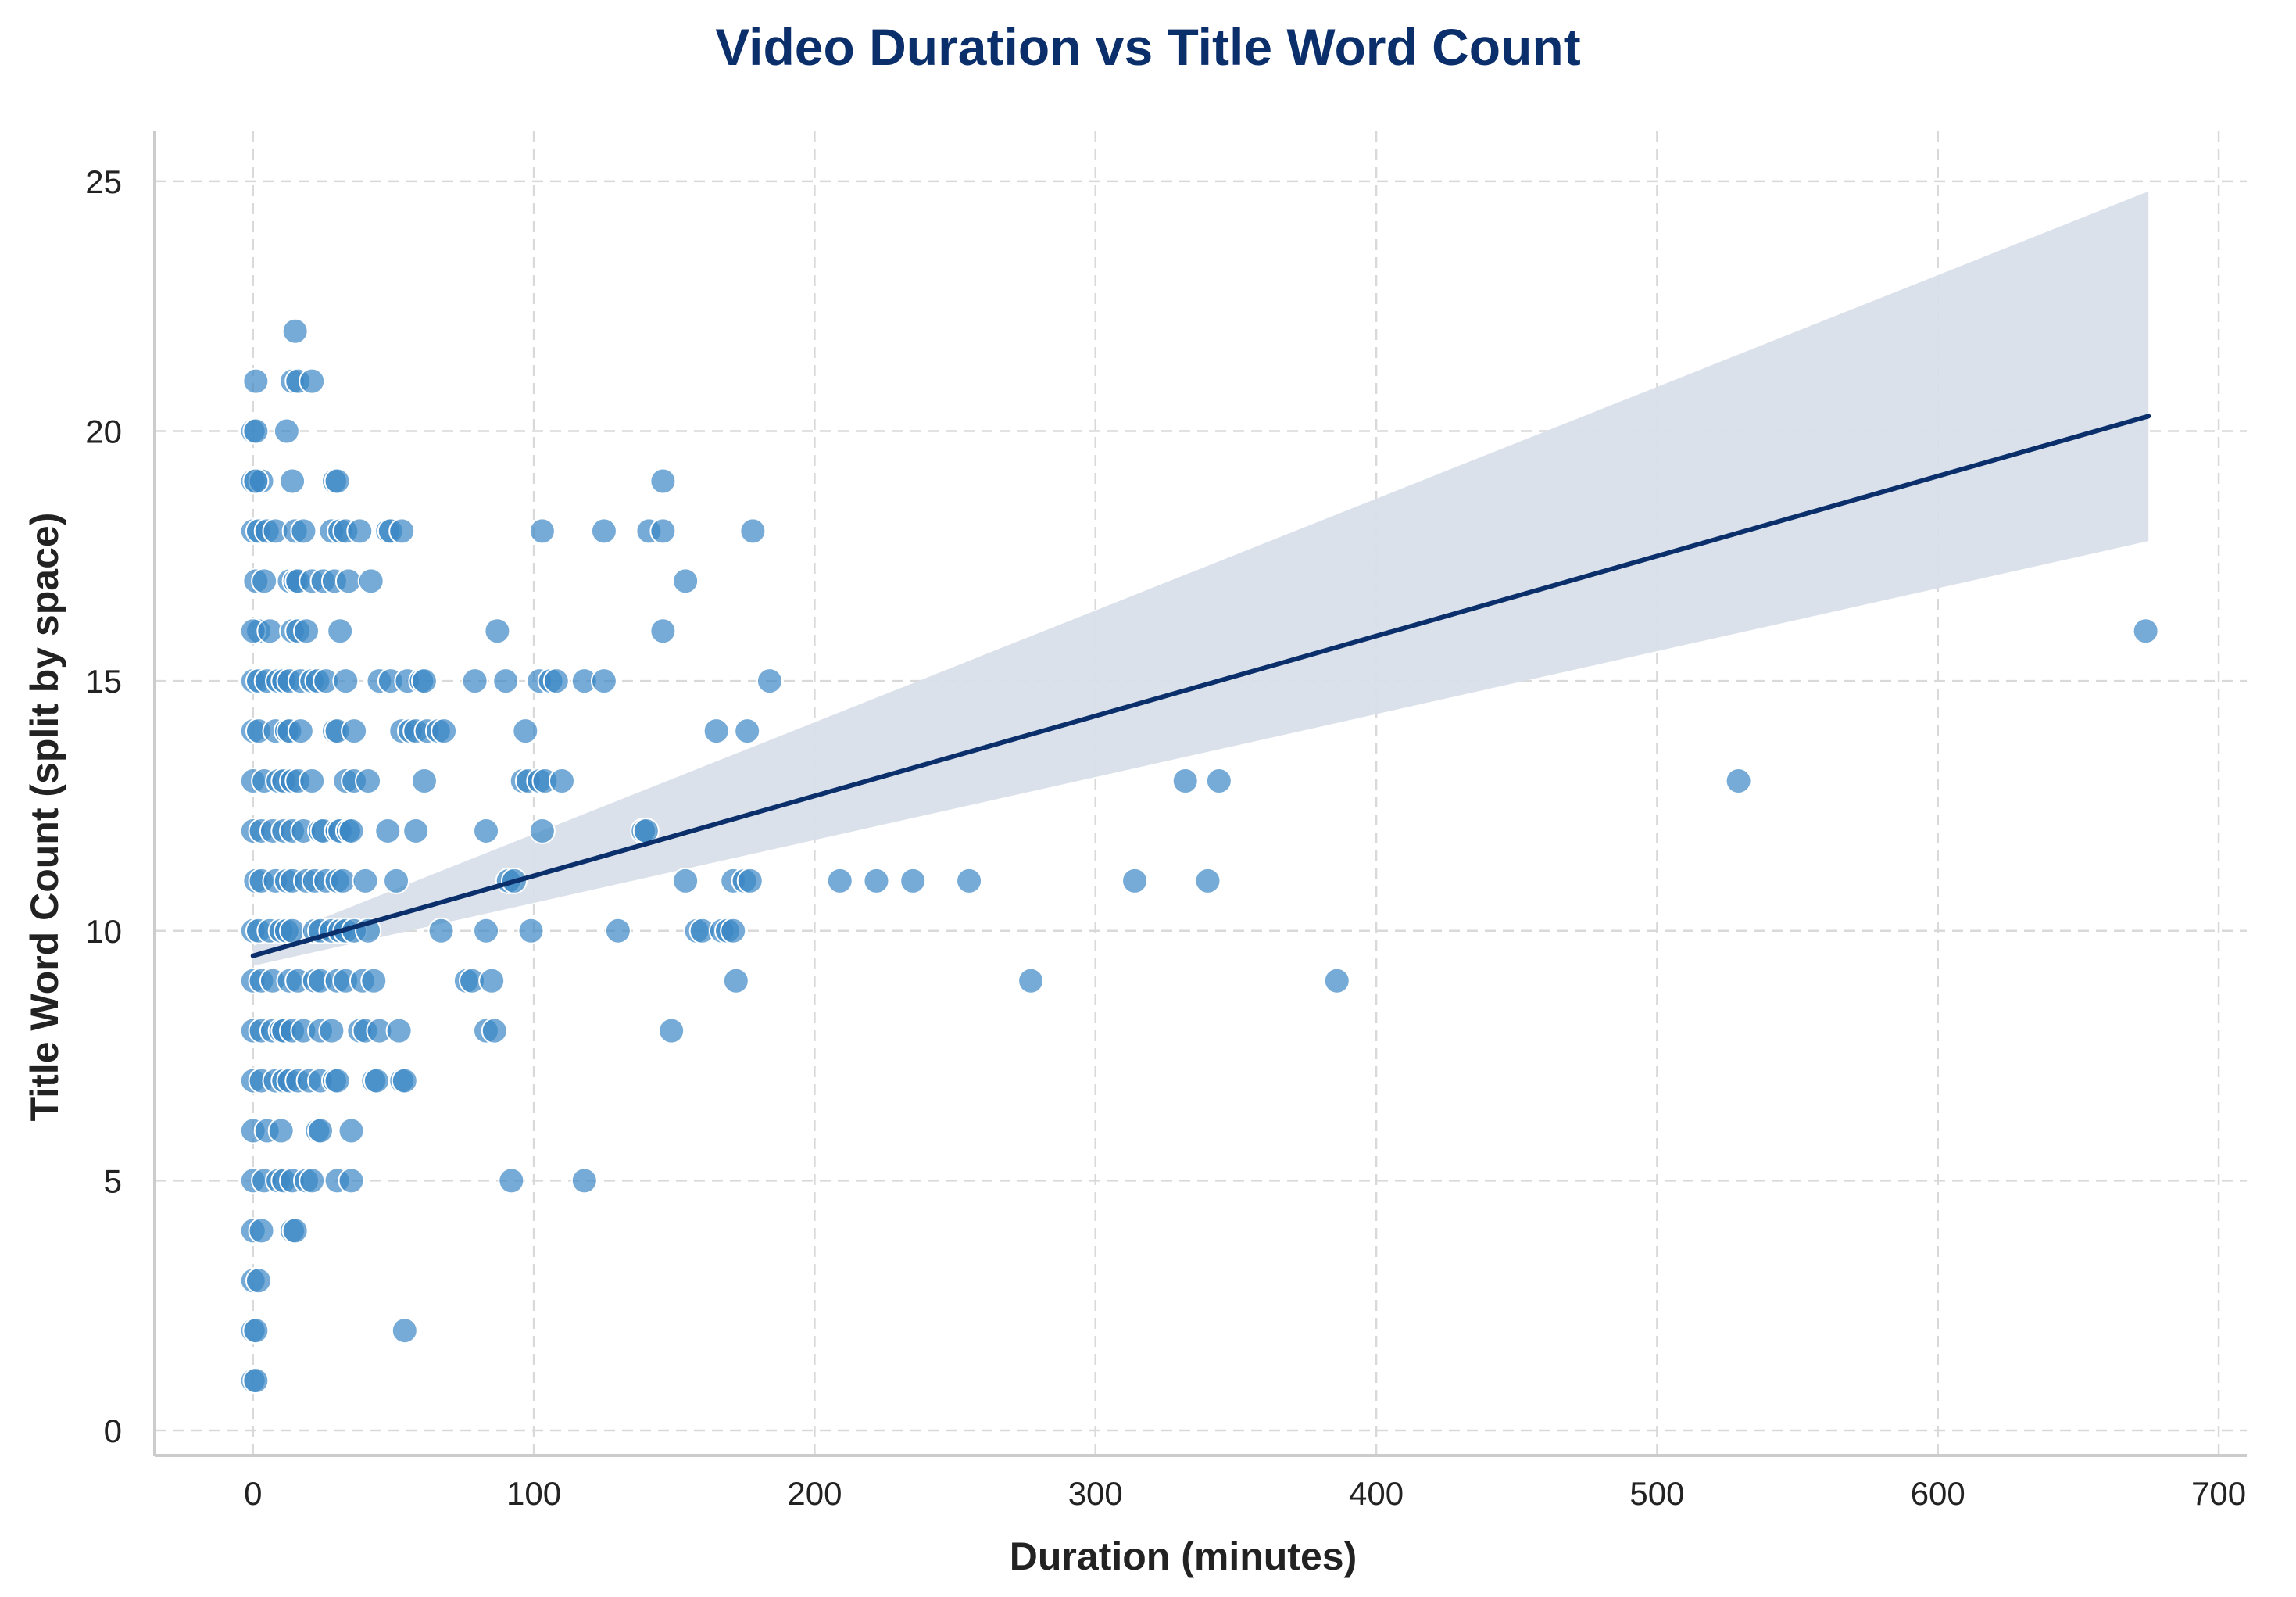  I want to click on chart-title: Video Duration vs Title Word Count, so click(1148, 47).